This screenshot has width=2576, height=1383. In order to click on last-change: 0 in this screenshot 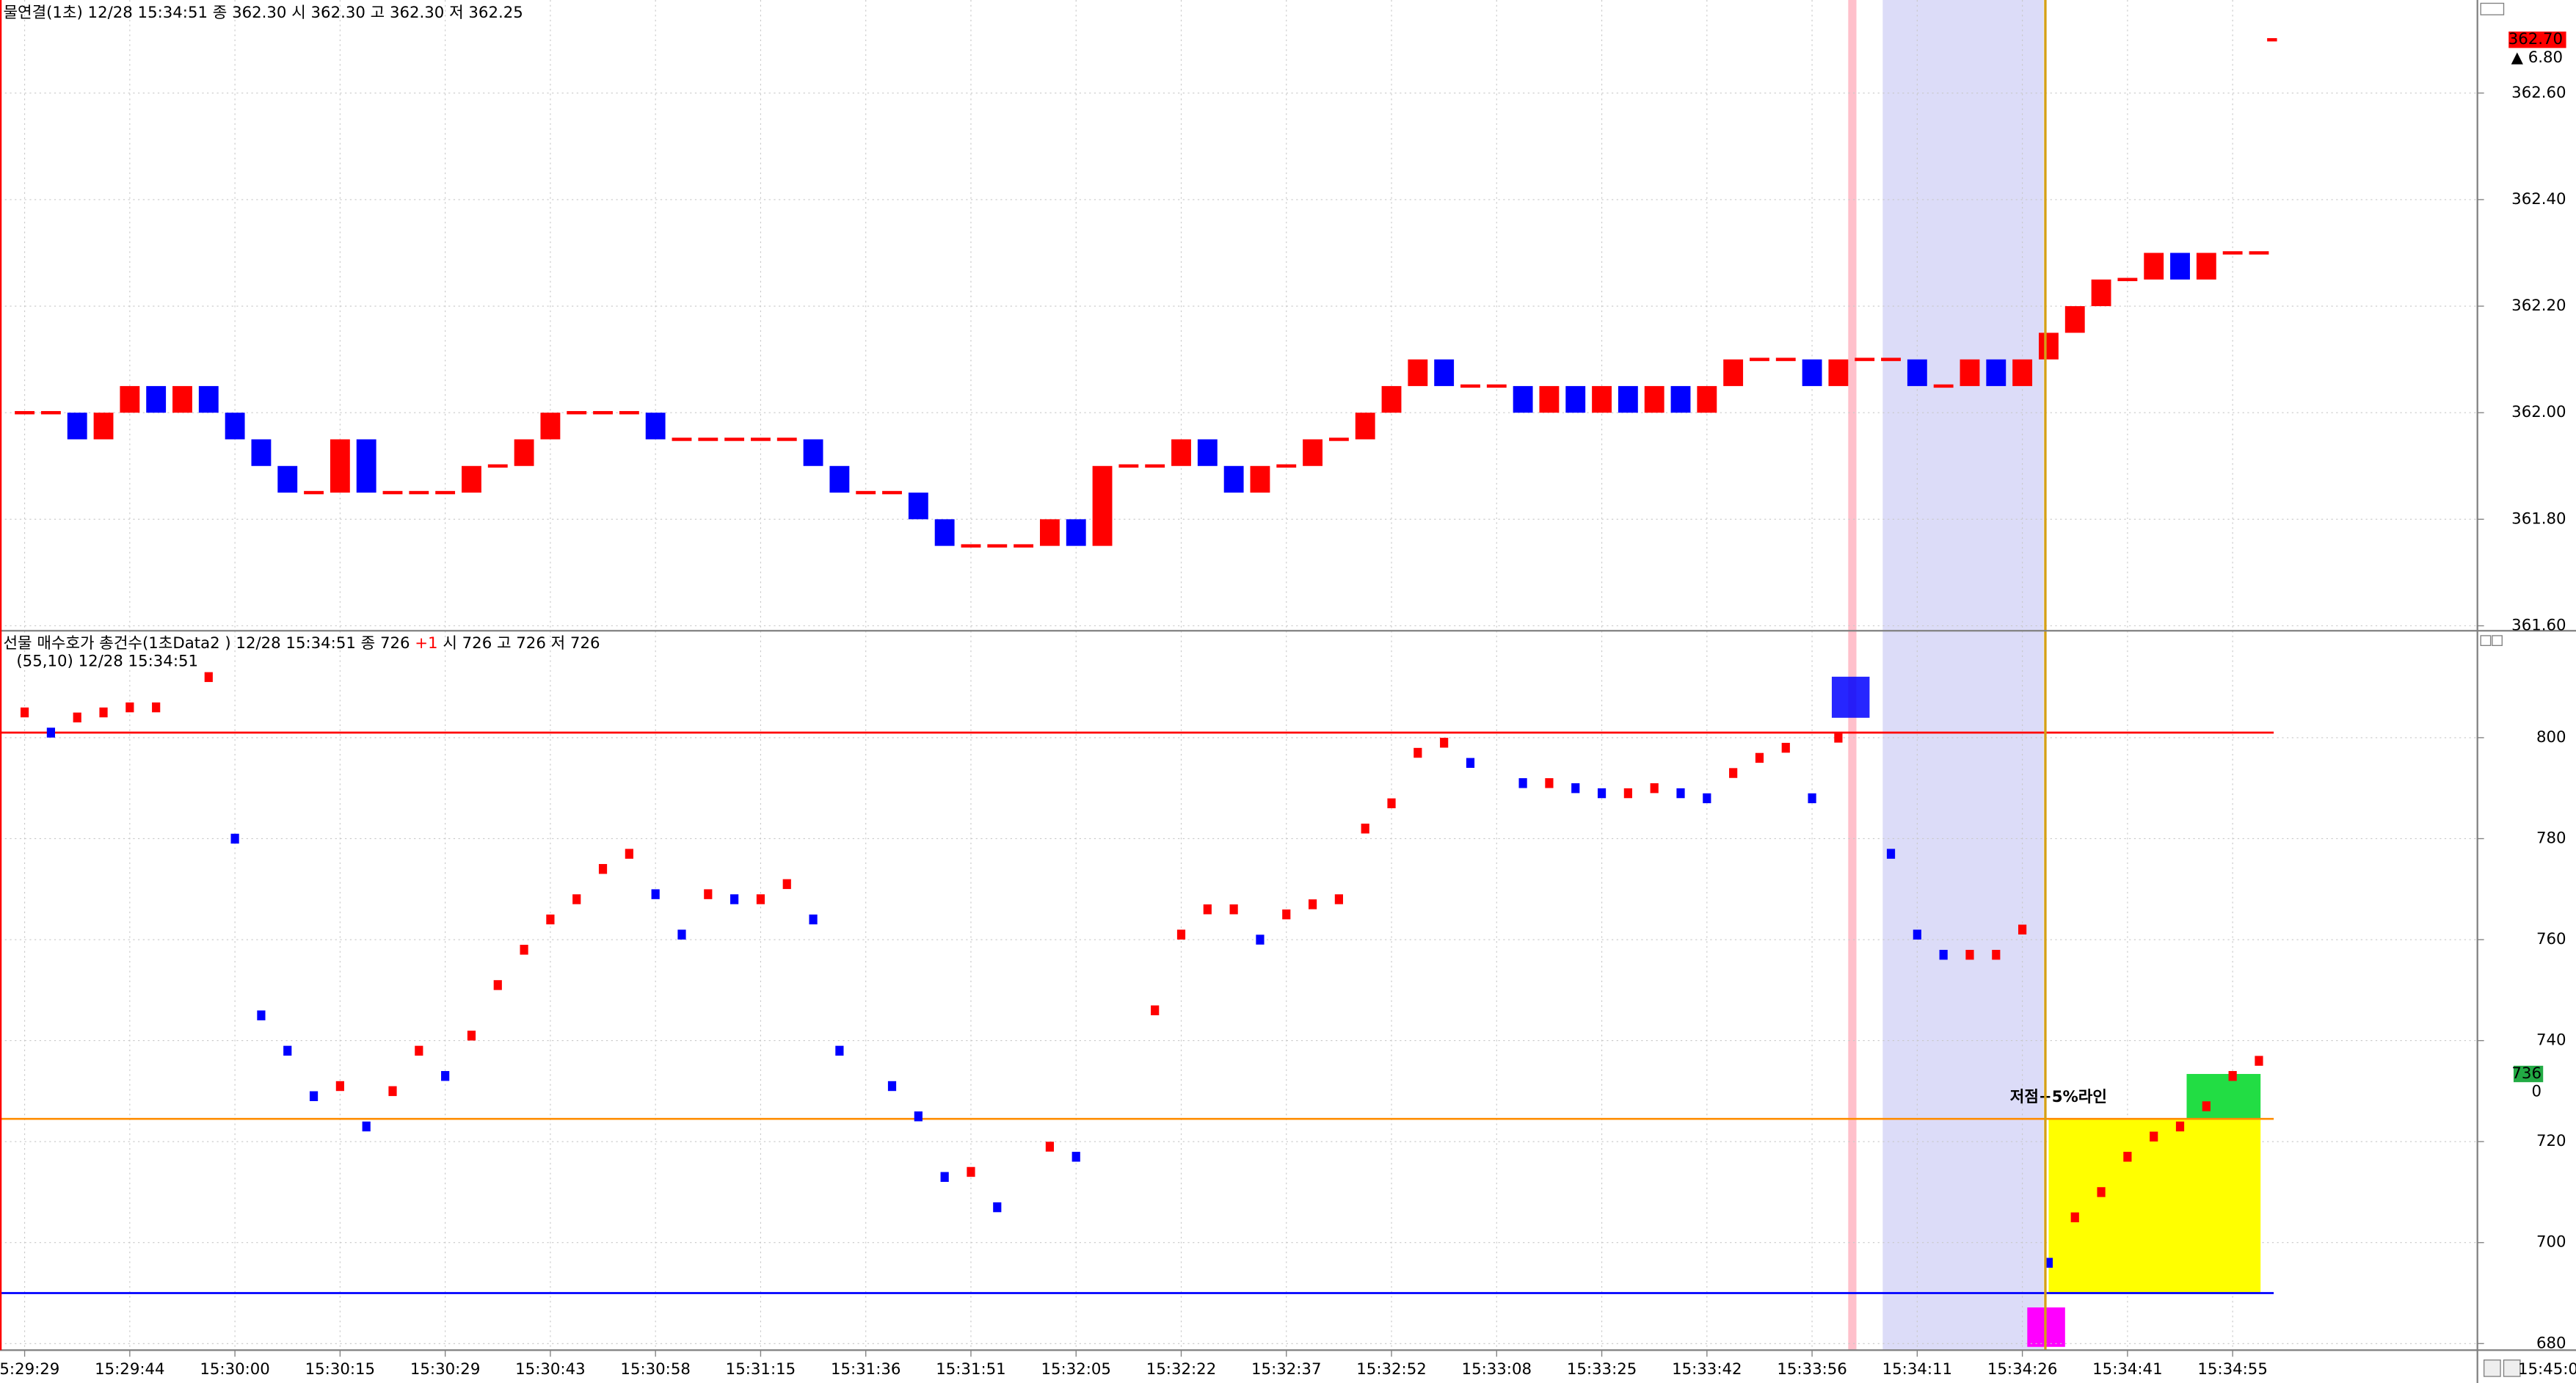, I will do `click(2536, 1092)`.